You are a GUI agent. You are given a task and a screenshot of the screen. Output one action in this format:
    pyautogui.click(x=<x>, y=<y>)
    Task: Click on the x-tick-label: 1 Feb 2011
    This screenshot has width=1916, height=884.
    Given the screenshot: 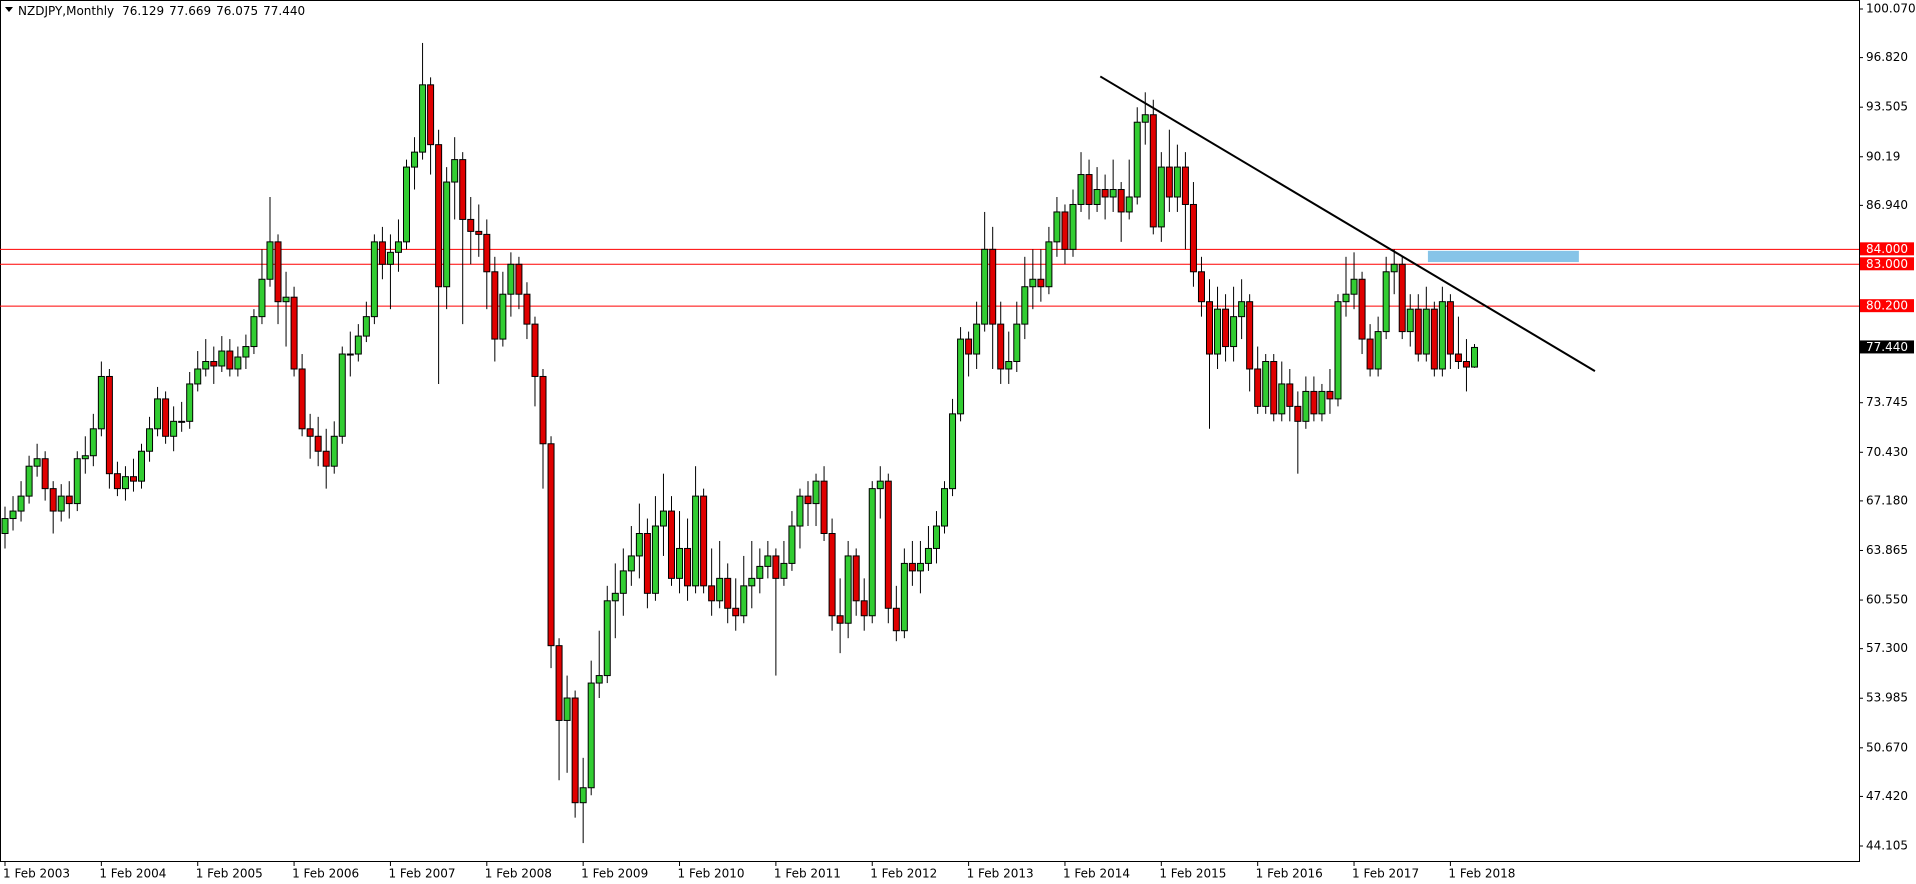 What is the action you would take?
    pyautogui.click(x=807, y=874)
    